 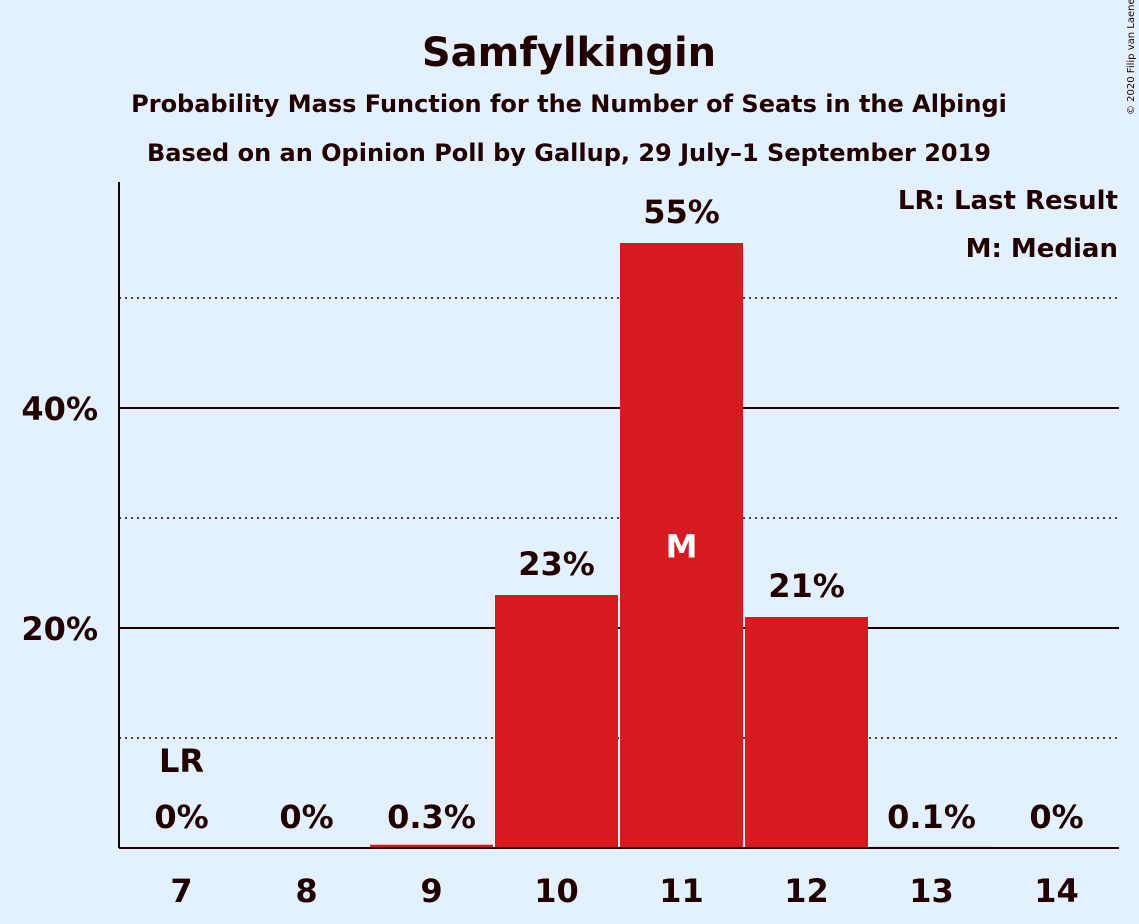 What do you see at coordinates (556, 564) in the screenshot?
I see `value-label: 23%` at bounding box center [556, 564].